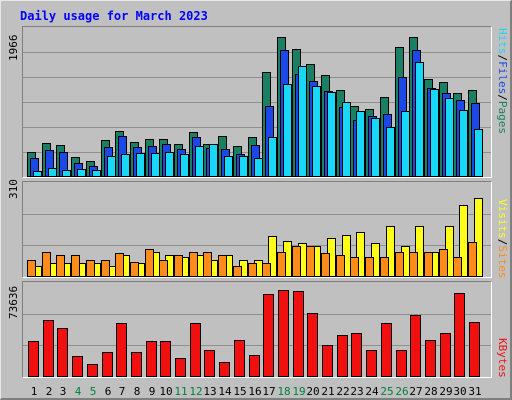  I want to click on day-label-30: 30, so click(460, 391).